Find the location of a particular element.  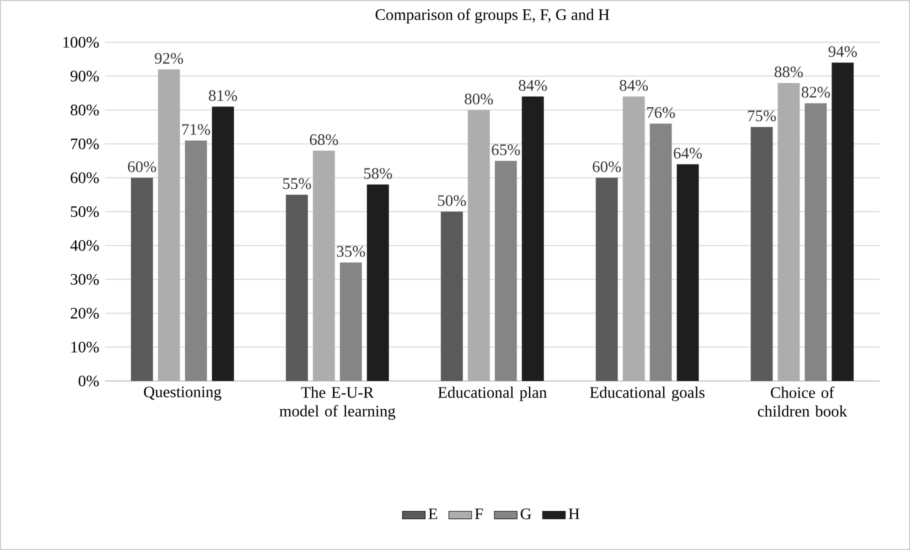

x-tick-label: The E-U-R model of learning is located at coordinates (338, 403).